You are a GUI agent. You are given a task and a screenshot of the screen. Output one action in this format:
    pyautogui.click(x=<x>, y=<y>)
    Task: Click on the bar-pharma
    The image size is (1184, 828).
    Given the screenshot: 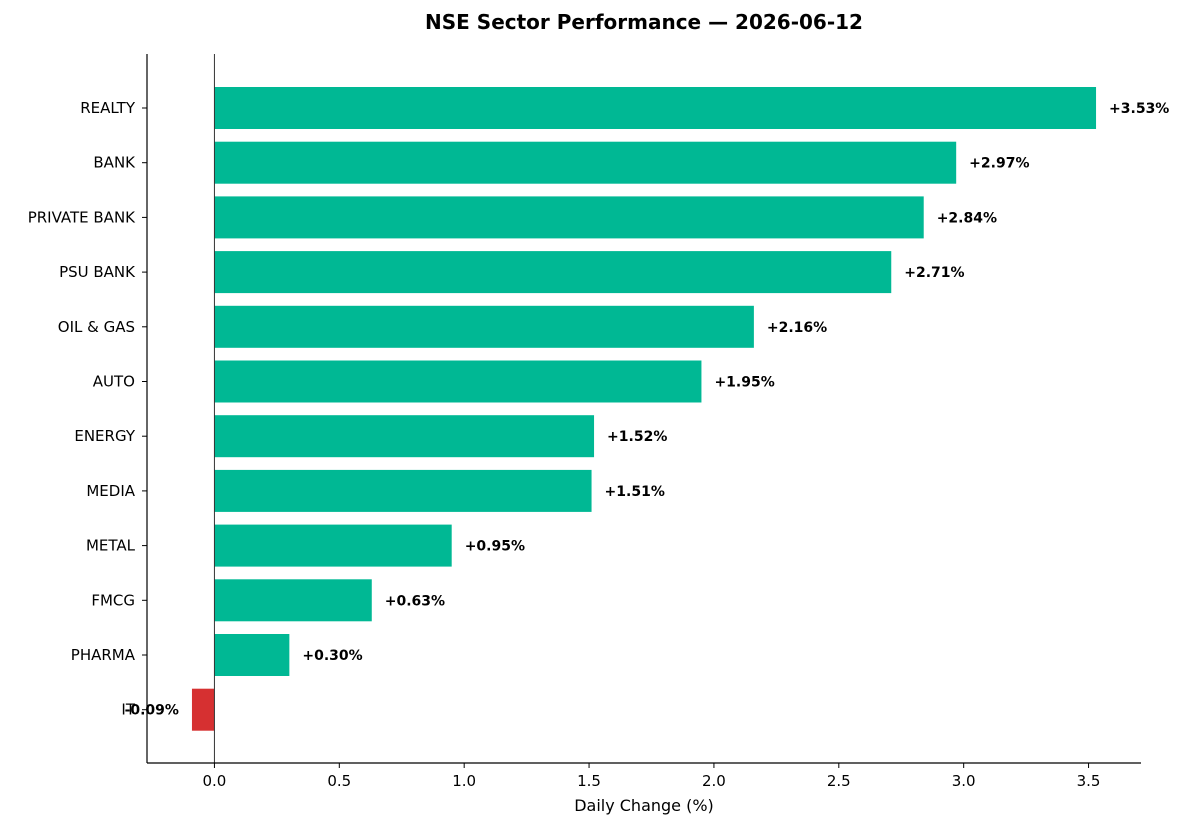 What is the action you would take?
    pyautogui.click(x=252, y=655)
    